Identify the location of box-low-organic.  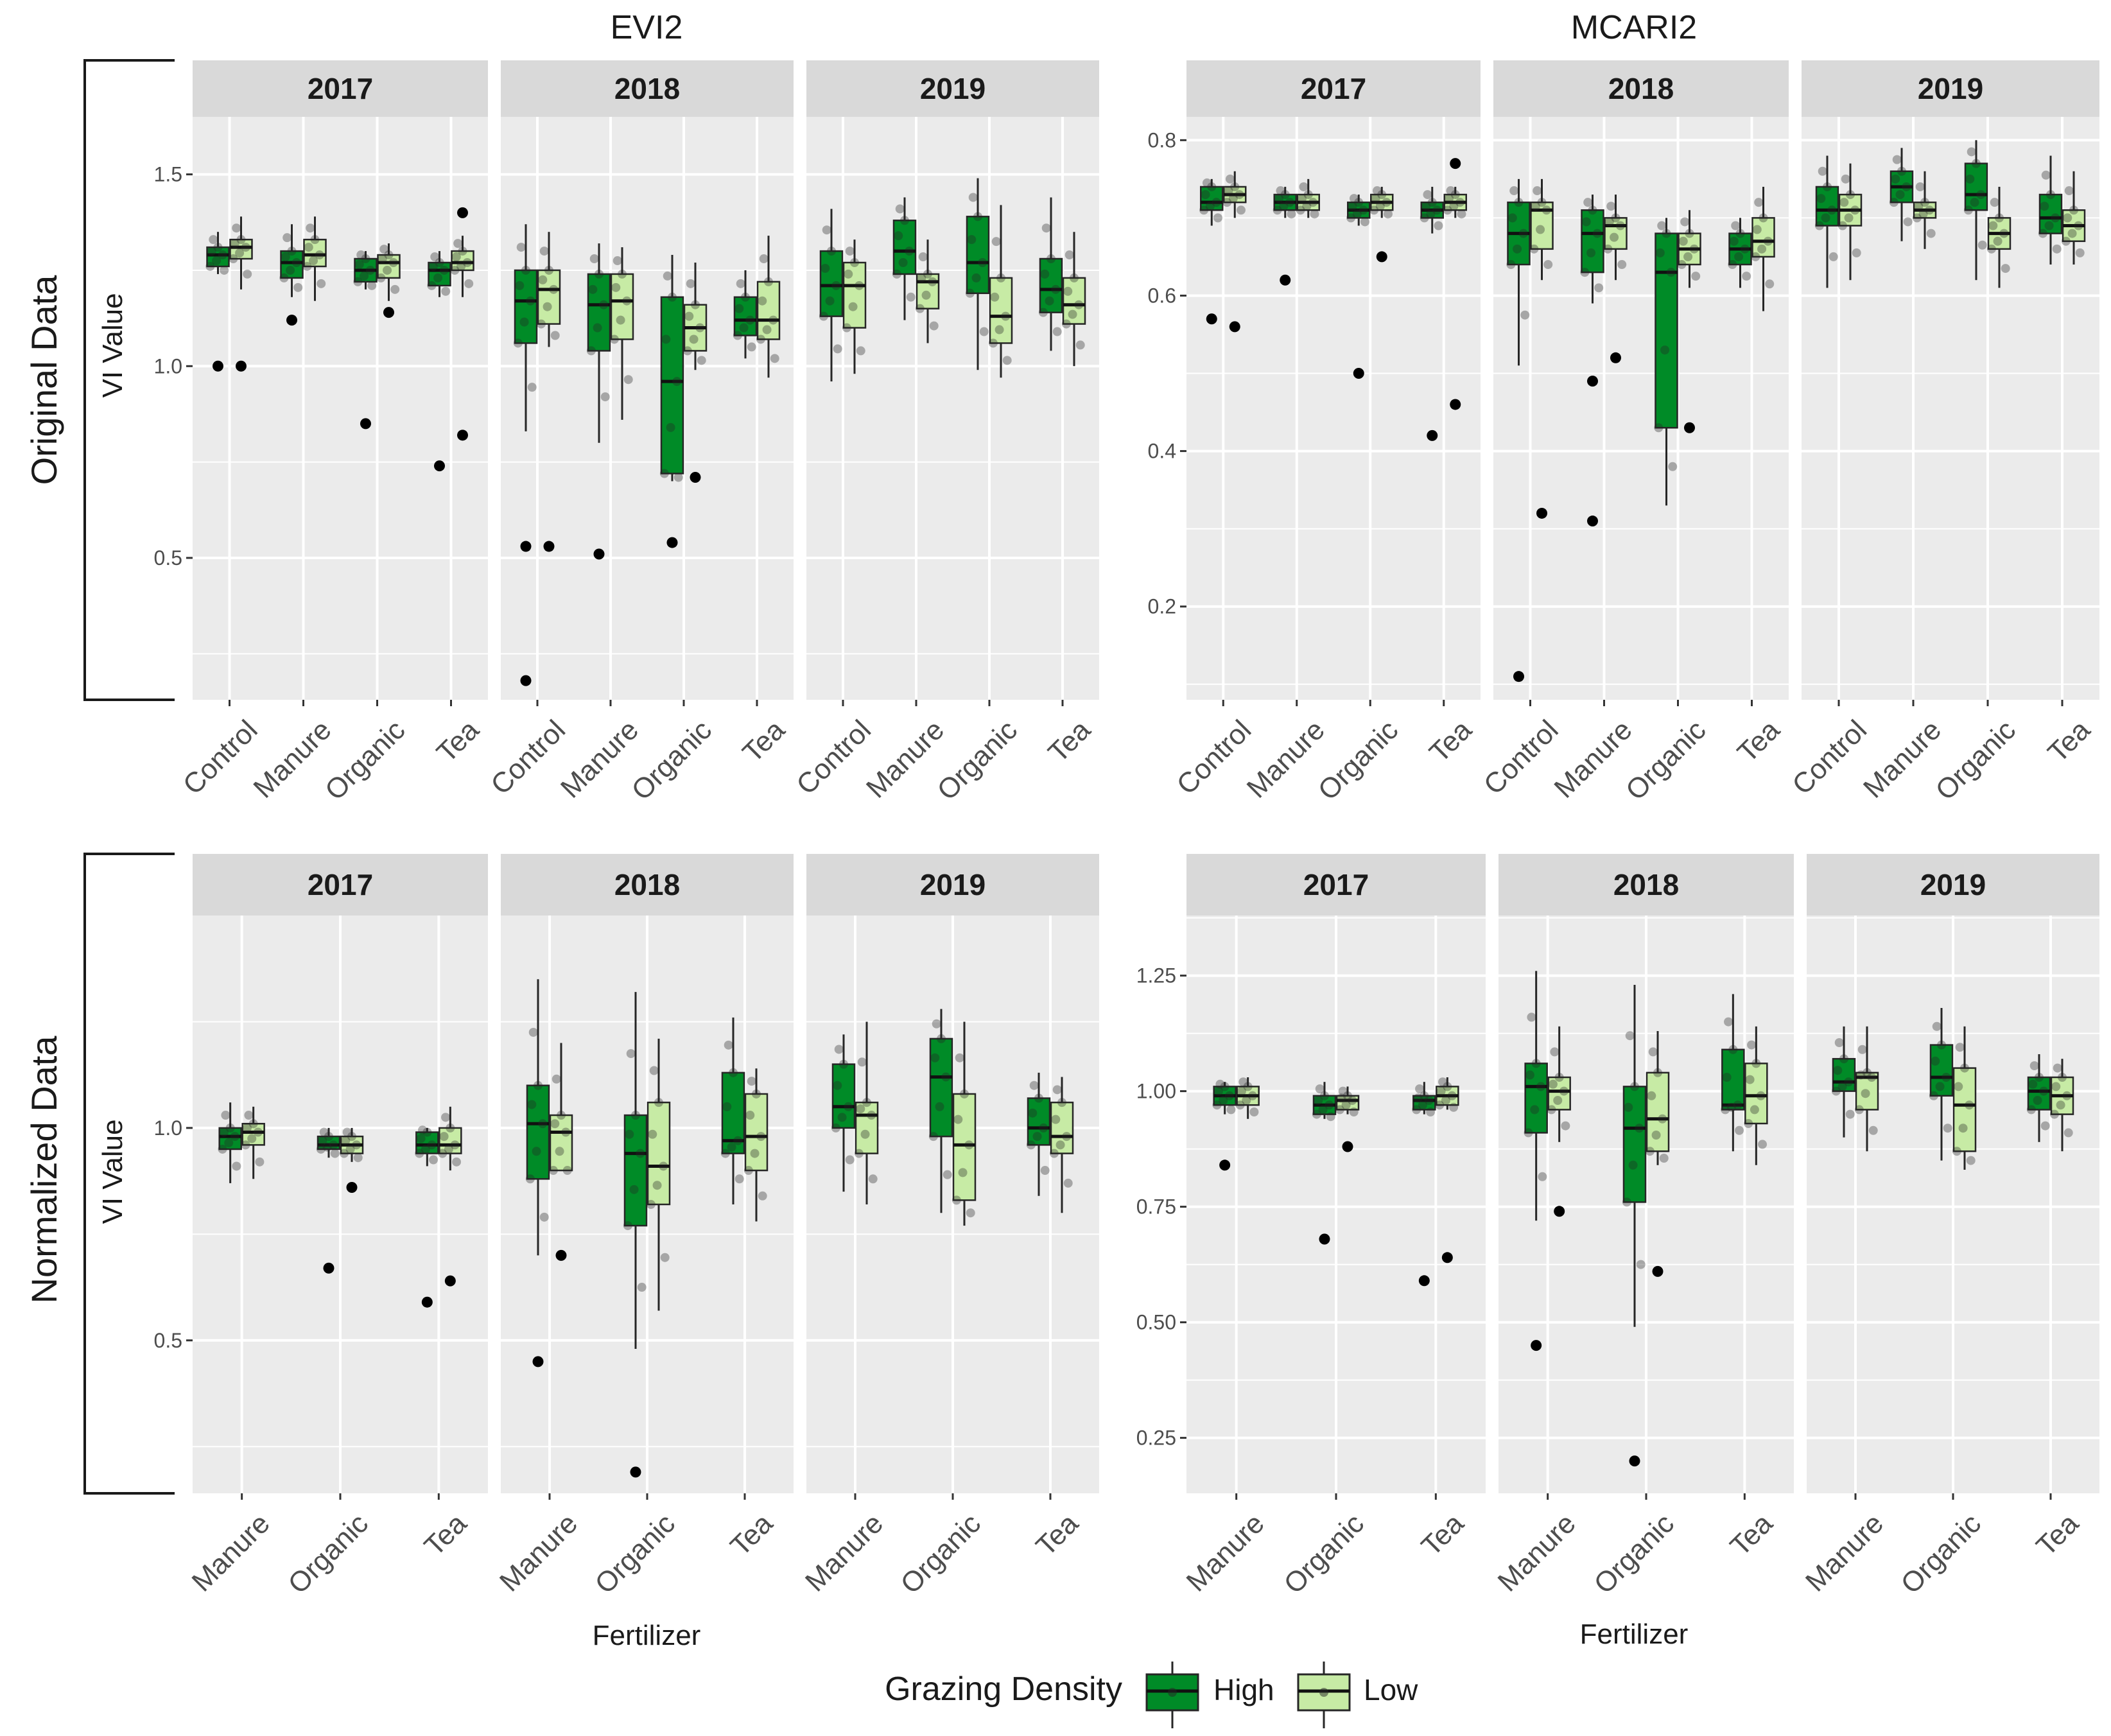
(1999, 237).